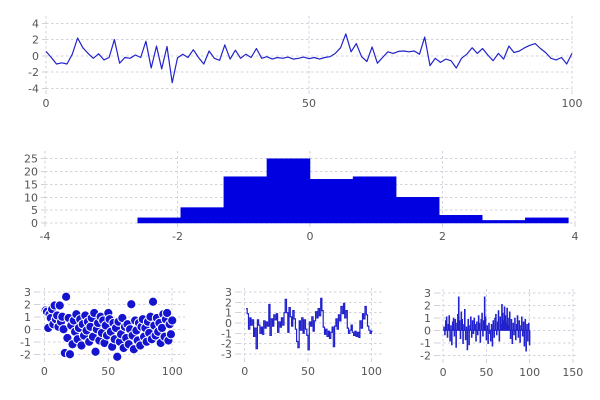  Describe the element at coordinates (572, 372) in the screenshot. I see `svg-text: 150` at that location.